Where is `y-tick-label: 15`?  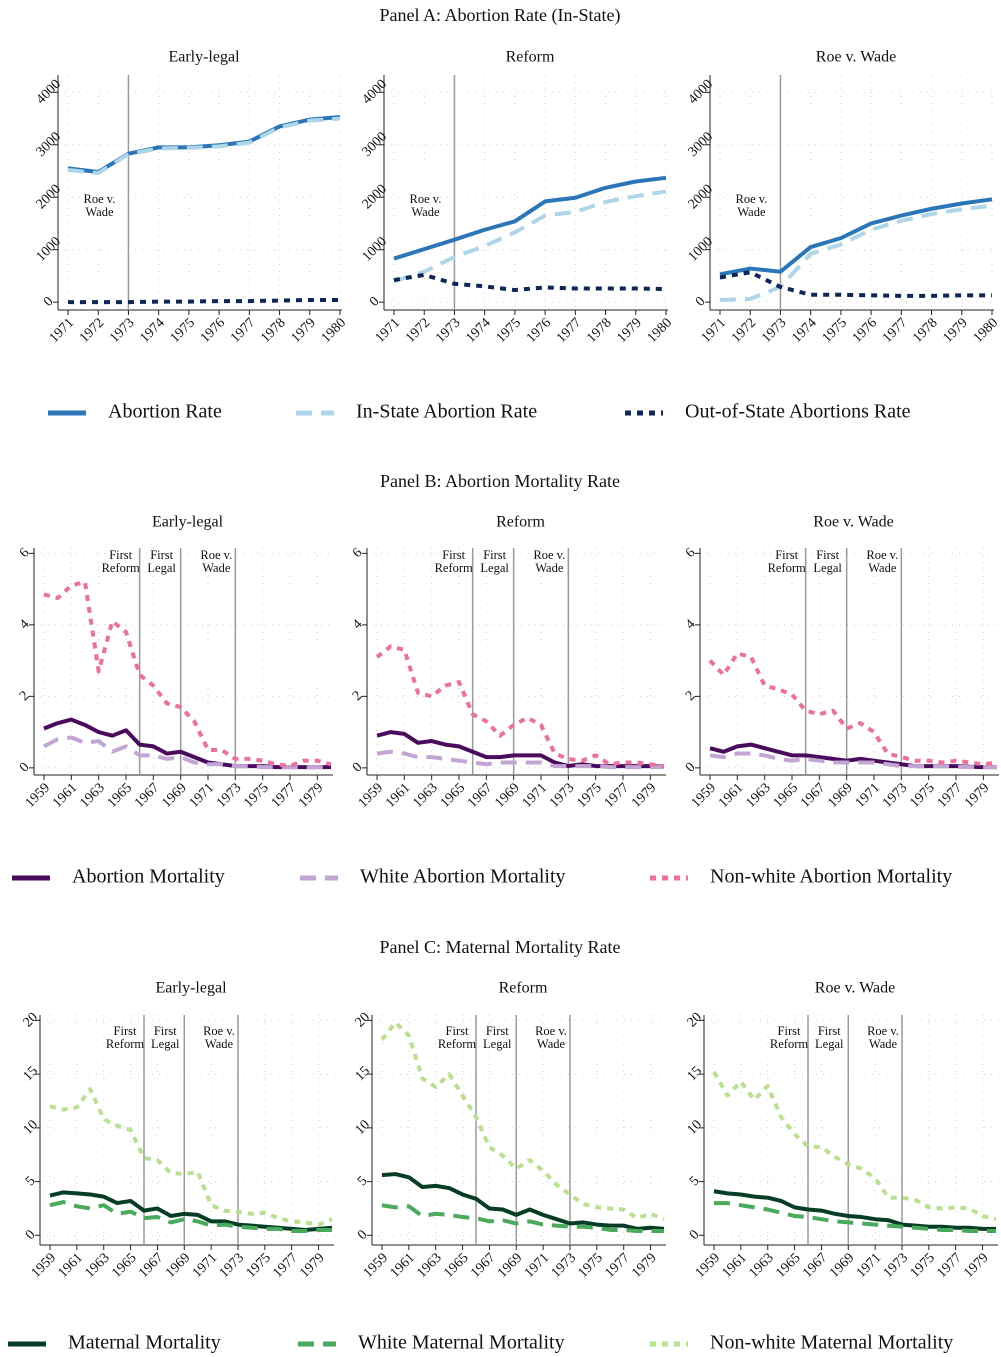 y-tick-label: 15 is located at coordinates (363, 1074).